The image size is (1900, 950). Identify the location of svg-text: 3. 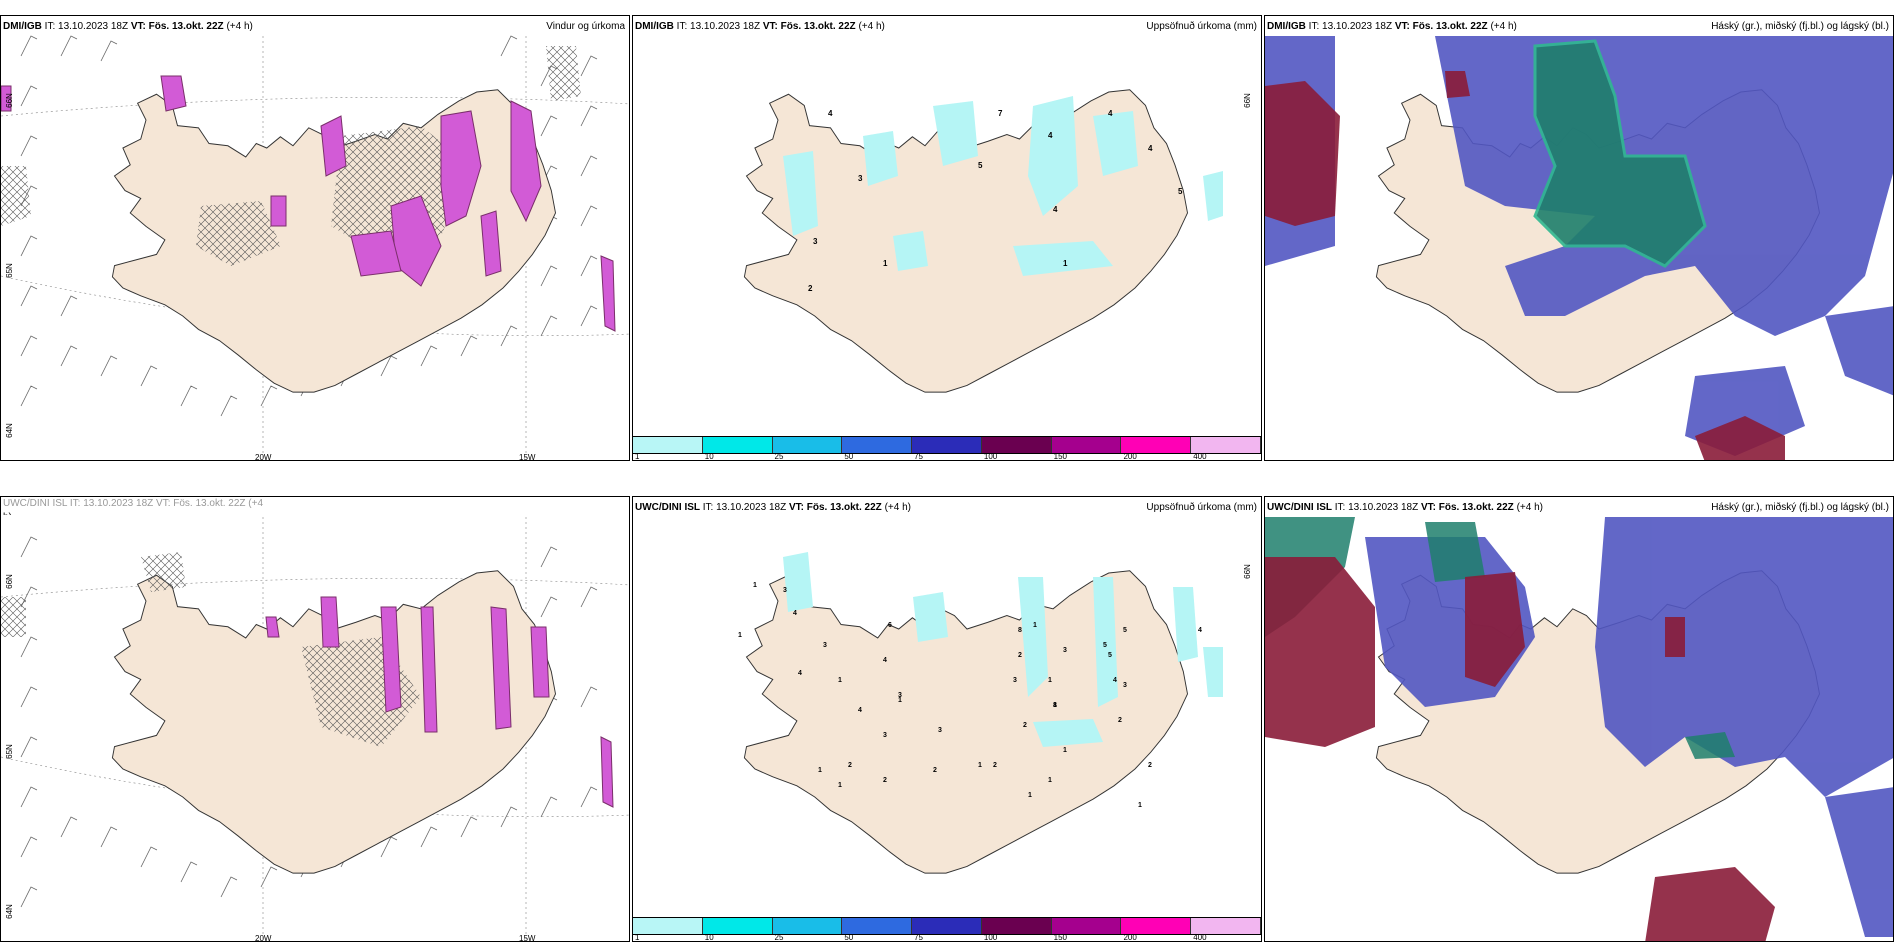
(860, 178).